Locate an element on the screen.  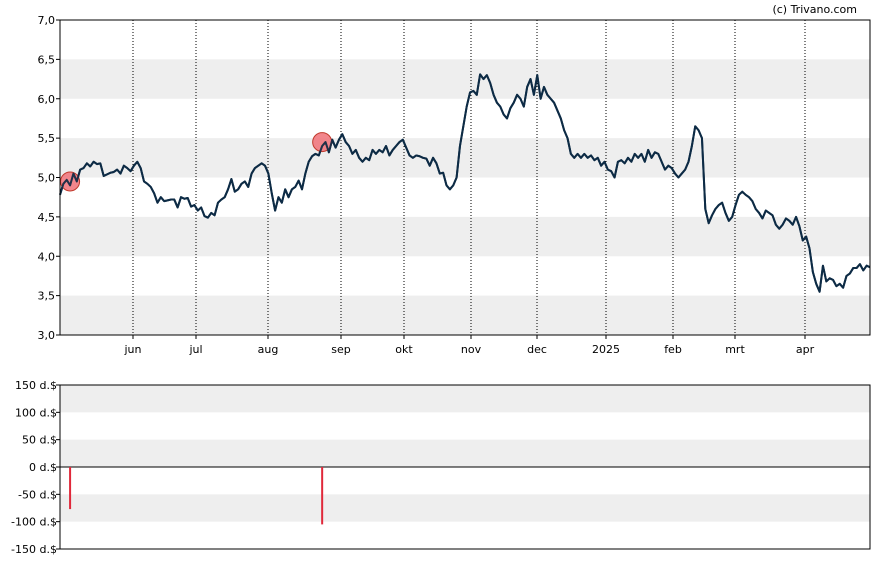
price-y-axis: 7,0 6,5 6,0 5,5 5,0 4,5 4,0 3,5 3,0 is located at coordinates (49, 178).